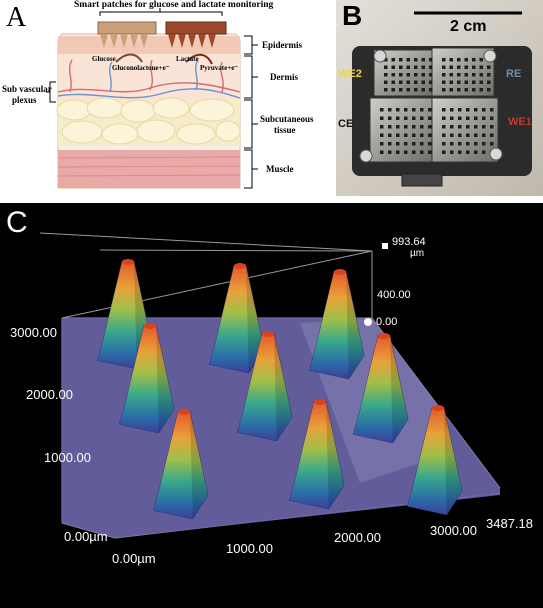 The width and height of the screenshot is (543, 608). I want to click on layer-brackets, so click(152, 112).